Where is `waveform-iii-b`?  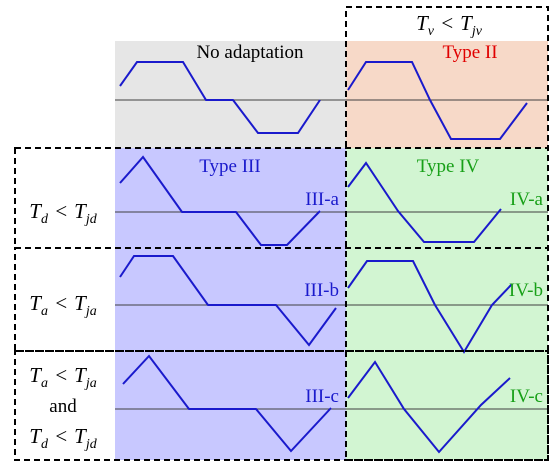 waveform-iii-b is located at coordinates (228, 301).